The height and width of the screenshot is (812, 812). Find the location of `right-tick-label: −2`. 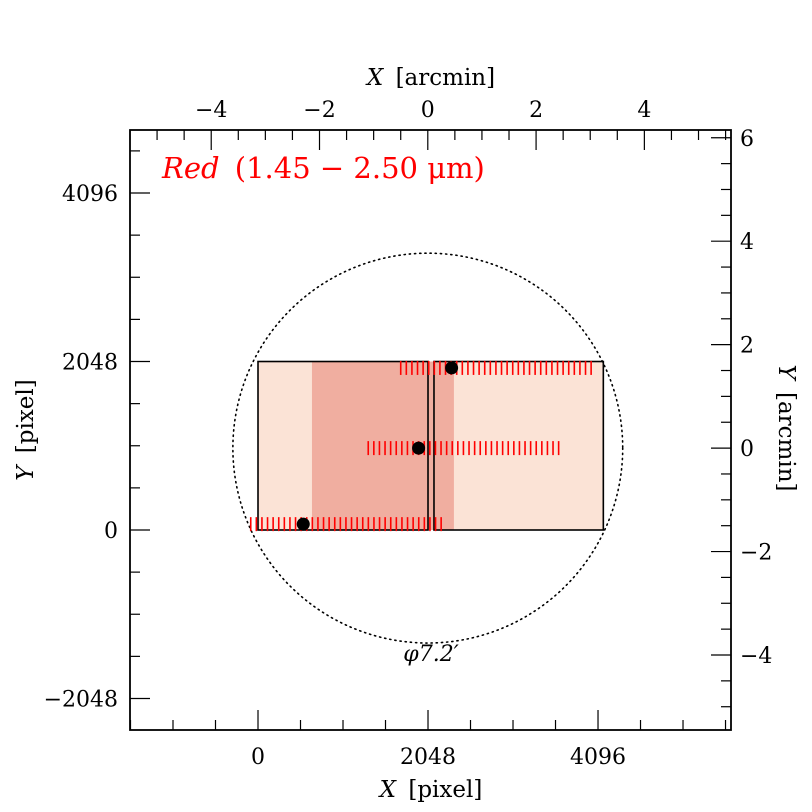

right-tick-label: −2 is located at coordinates (756, 553).